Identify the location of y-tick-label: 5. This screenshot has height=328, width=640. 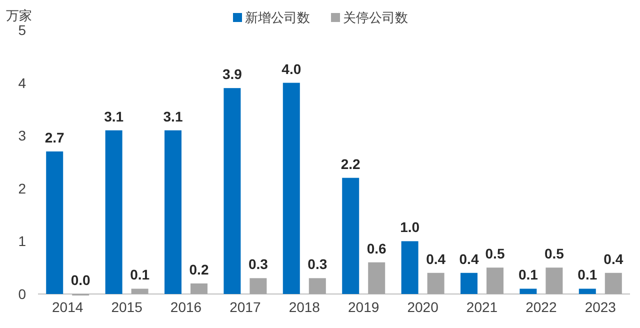
(22, 30).